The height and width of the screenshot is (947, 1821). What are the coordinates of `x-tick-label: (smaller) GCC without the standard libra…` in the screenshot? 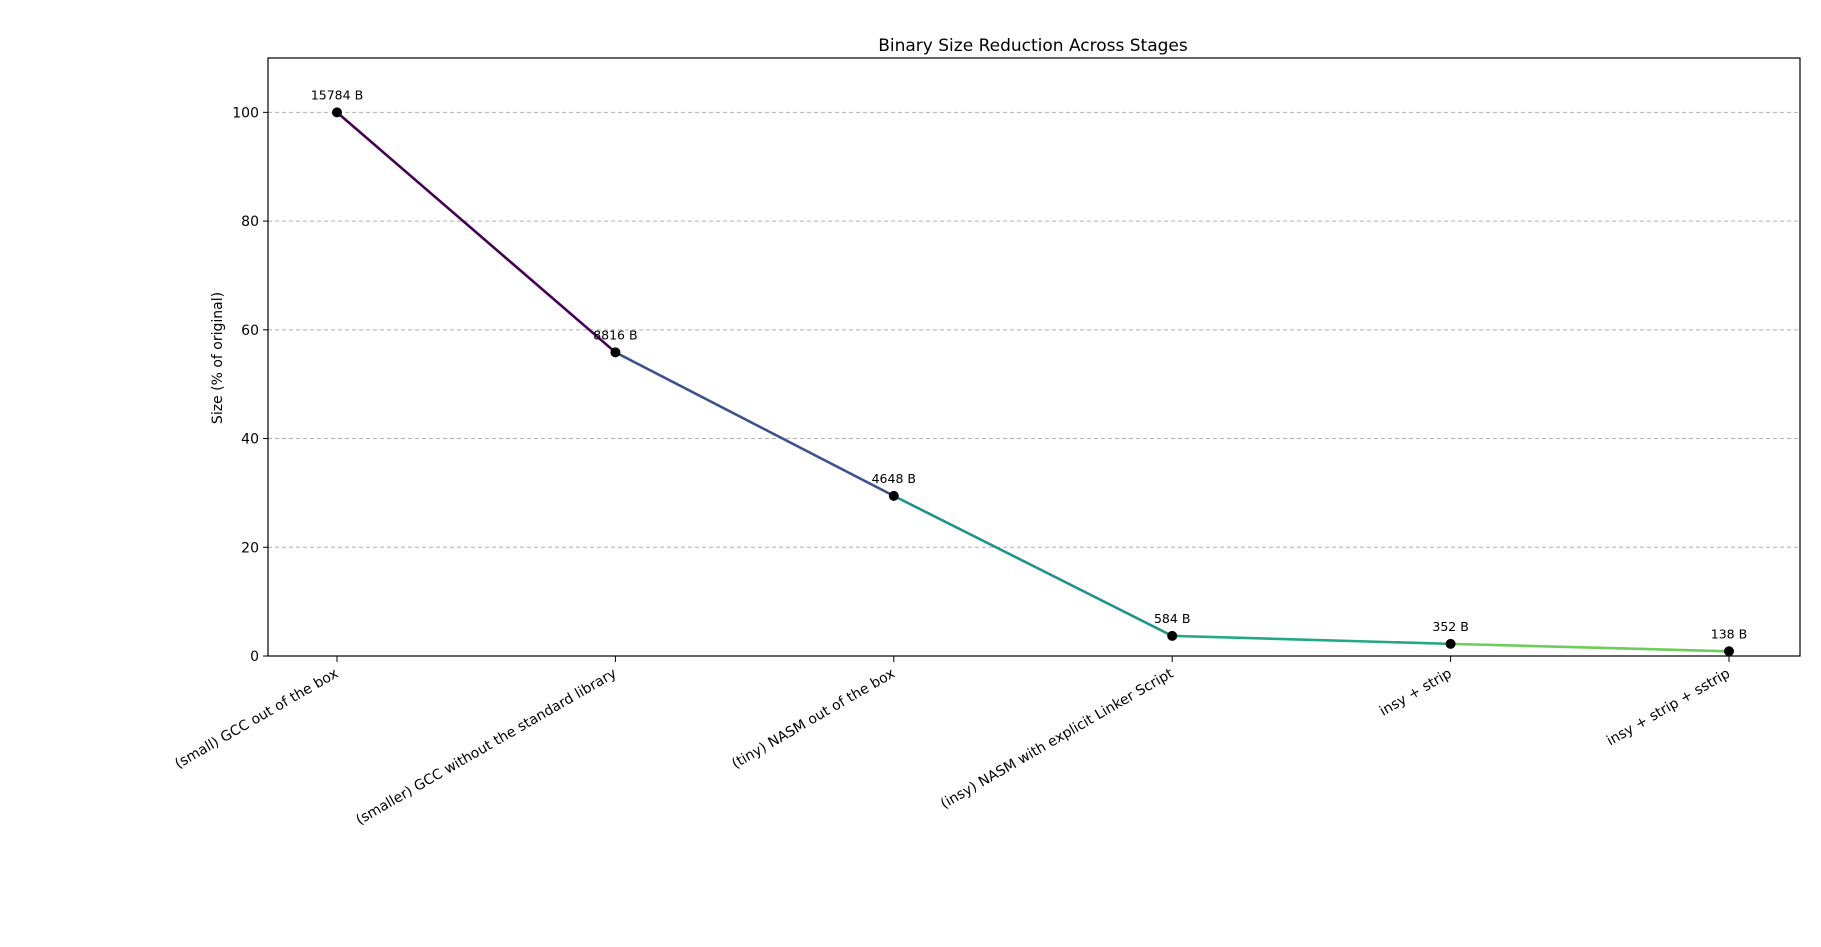 It's located at (486, 747).